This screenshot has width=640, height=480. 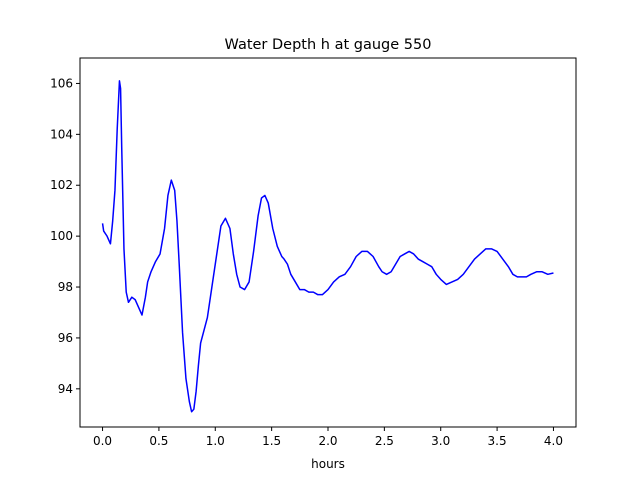 What do you see at coordinates (65, 287) in the screenshot?
I see `y-tick-label: 98` at bounding box center [65, 287].